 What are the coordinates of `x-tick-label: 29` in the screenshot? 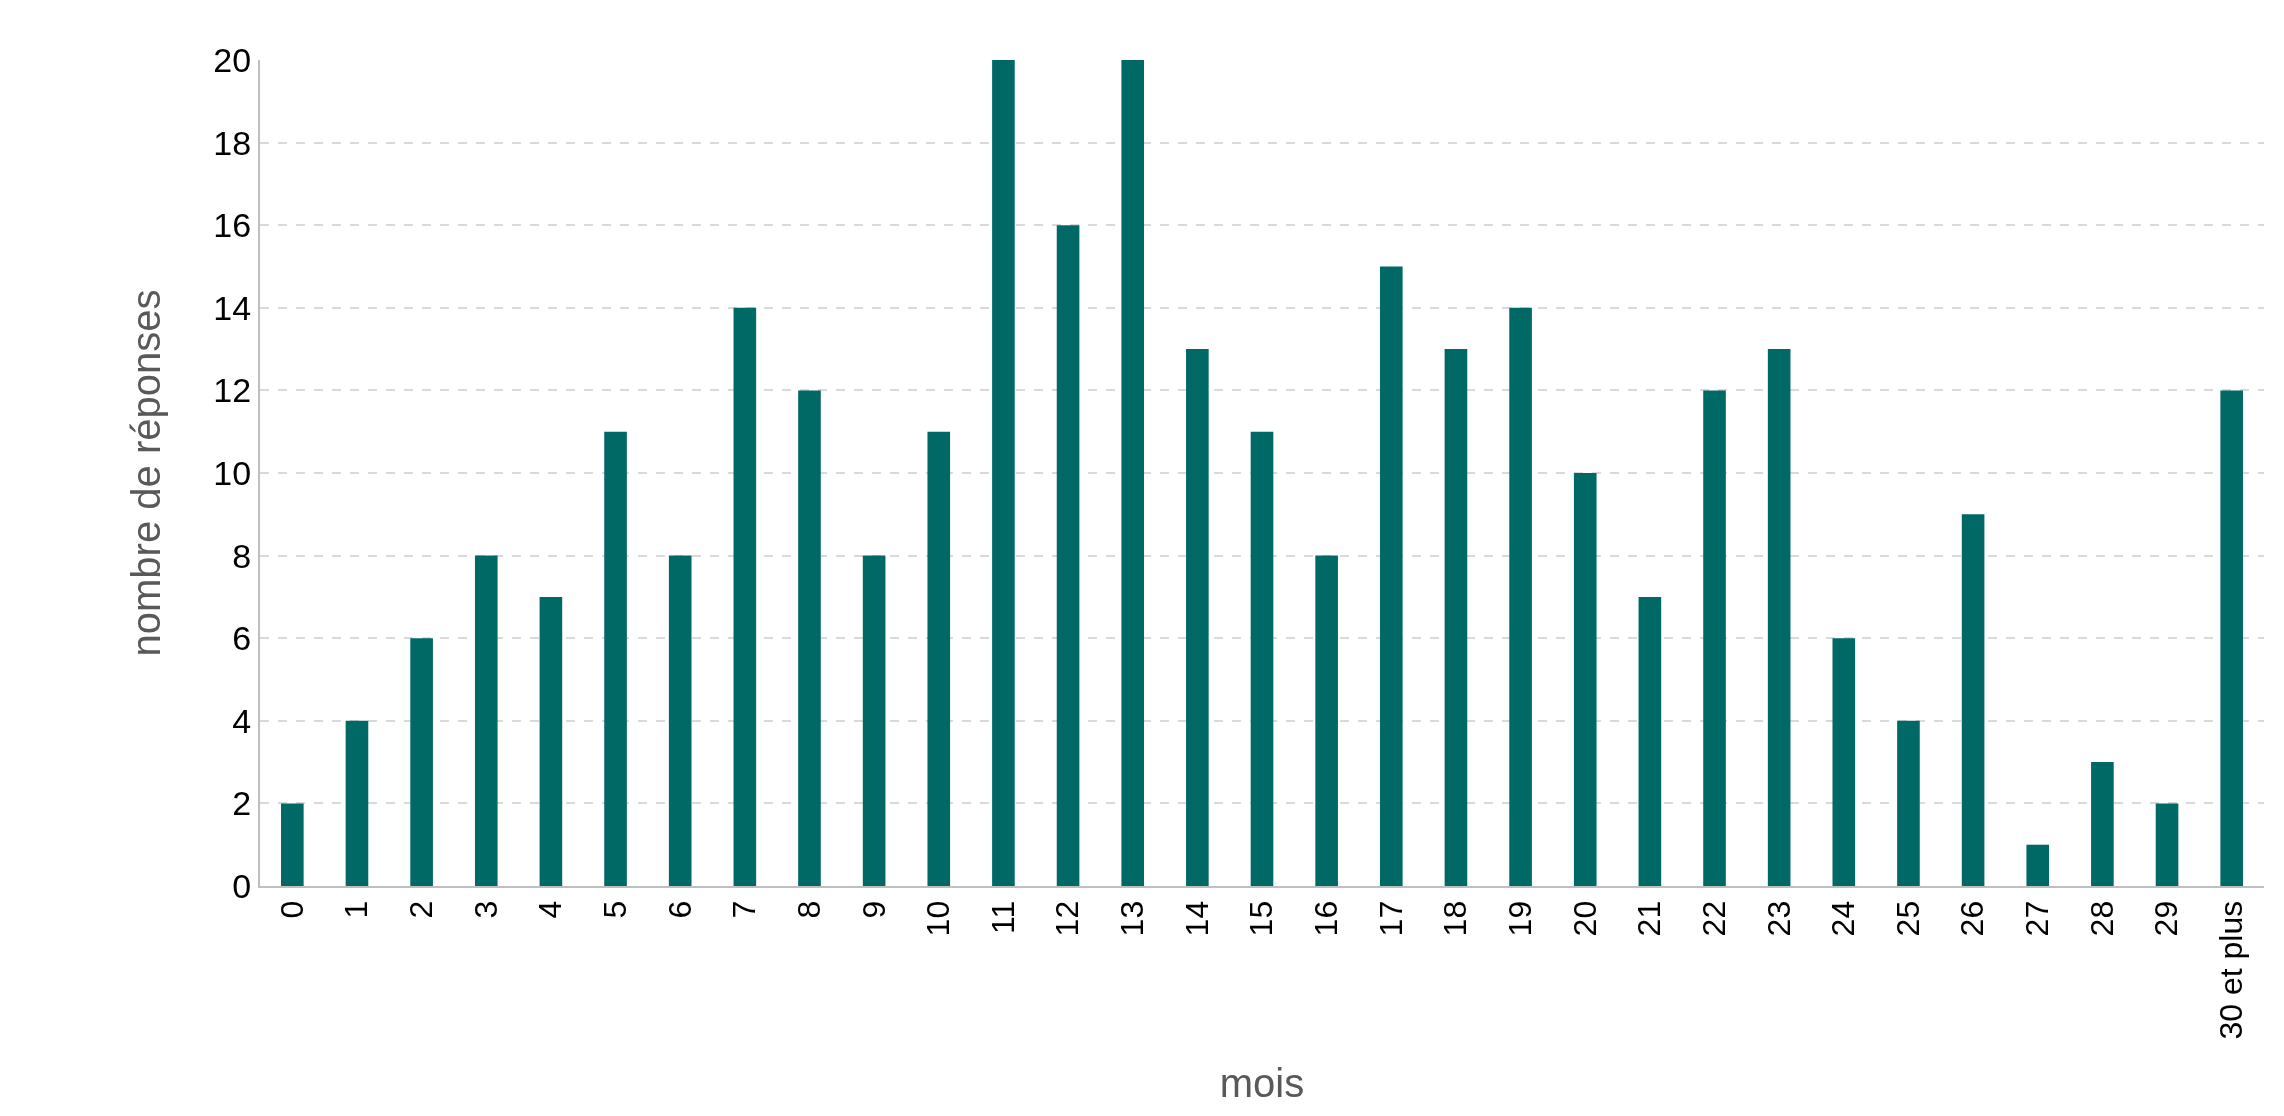 It's located at (2166, 918).